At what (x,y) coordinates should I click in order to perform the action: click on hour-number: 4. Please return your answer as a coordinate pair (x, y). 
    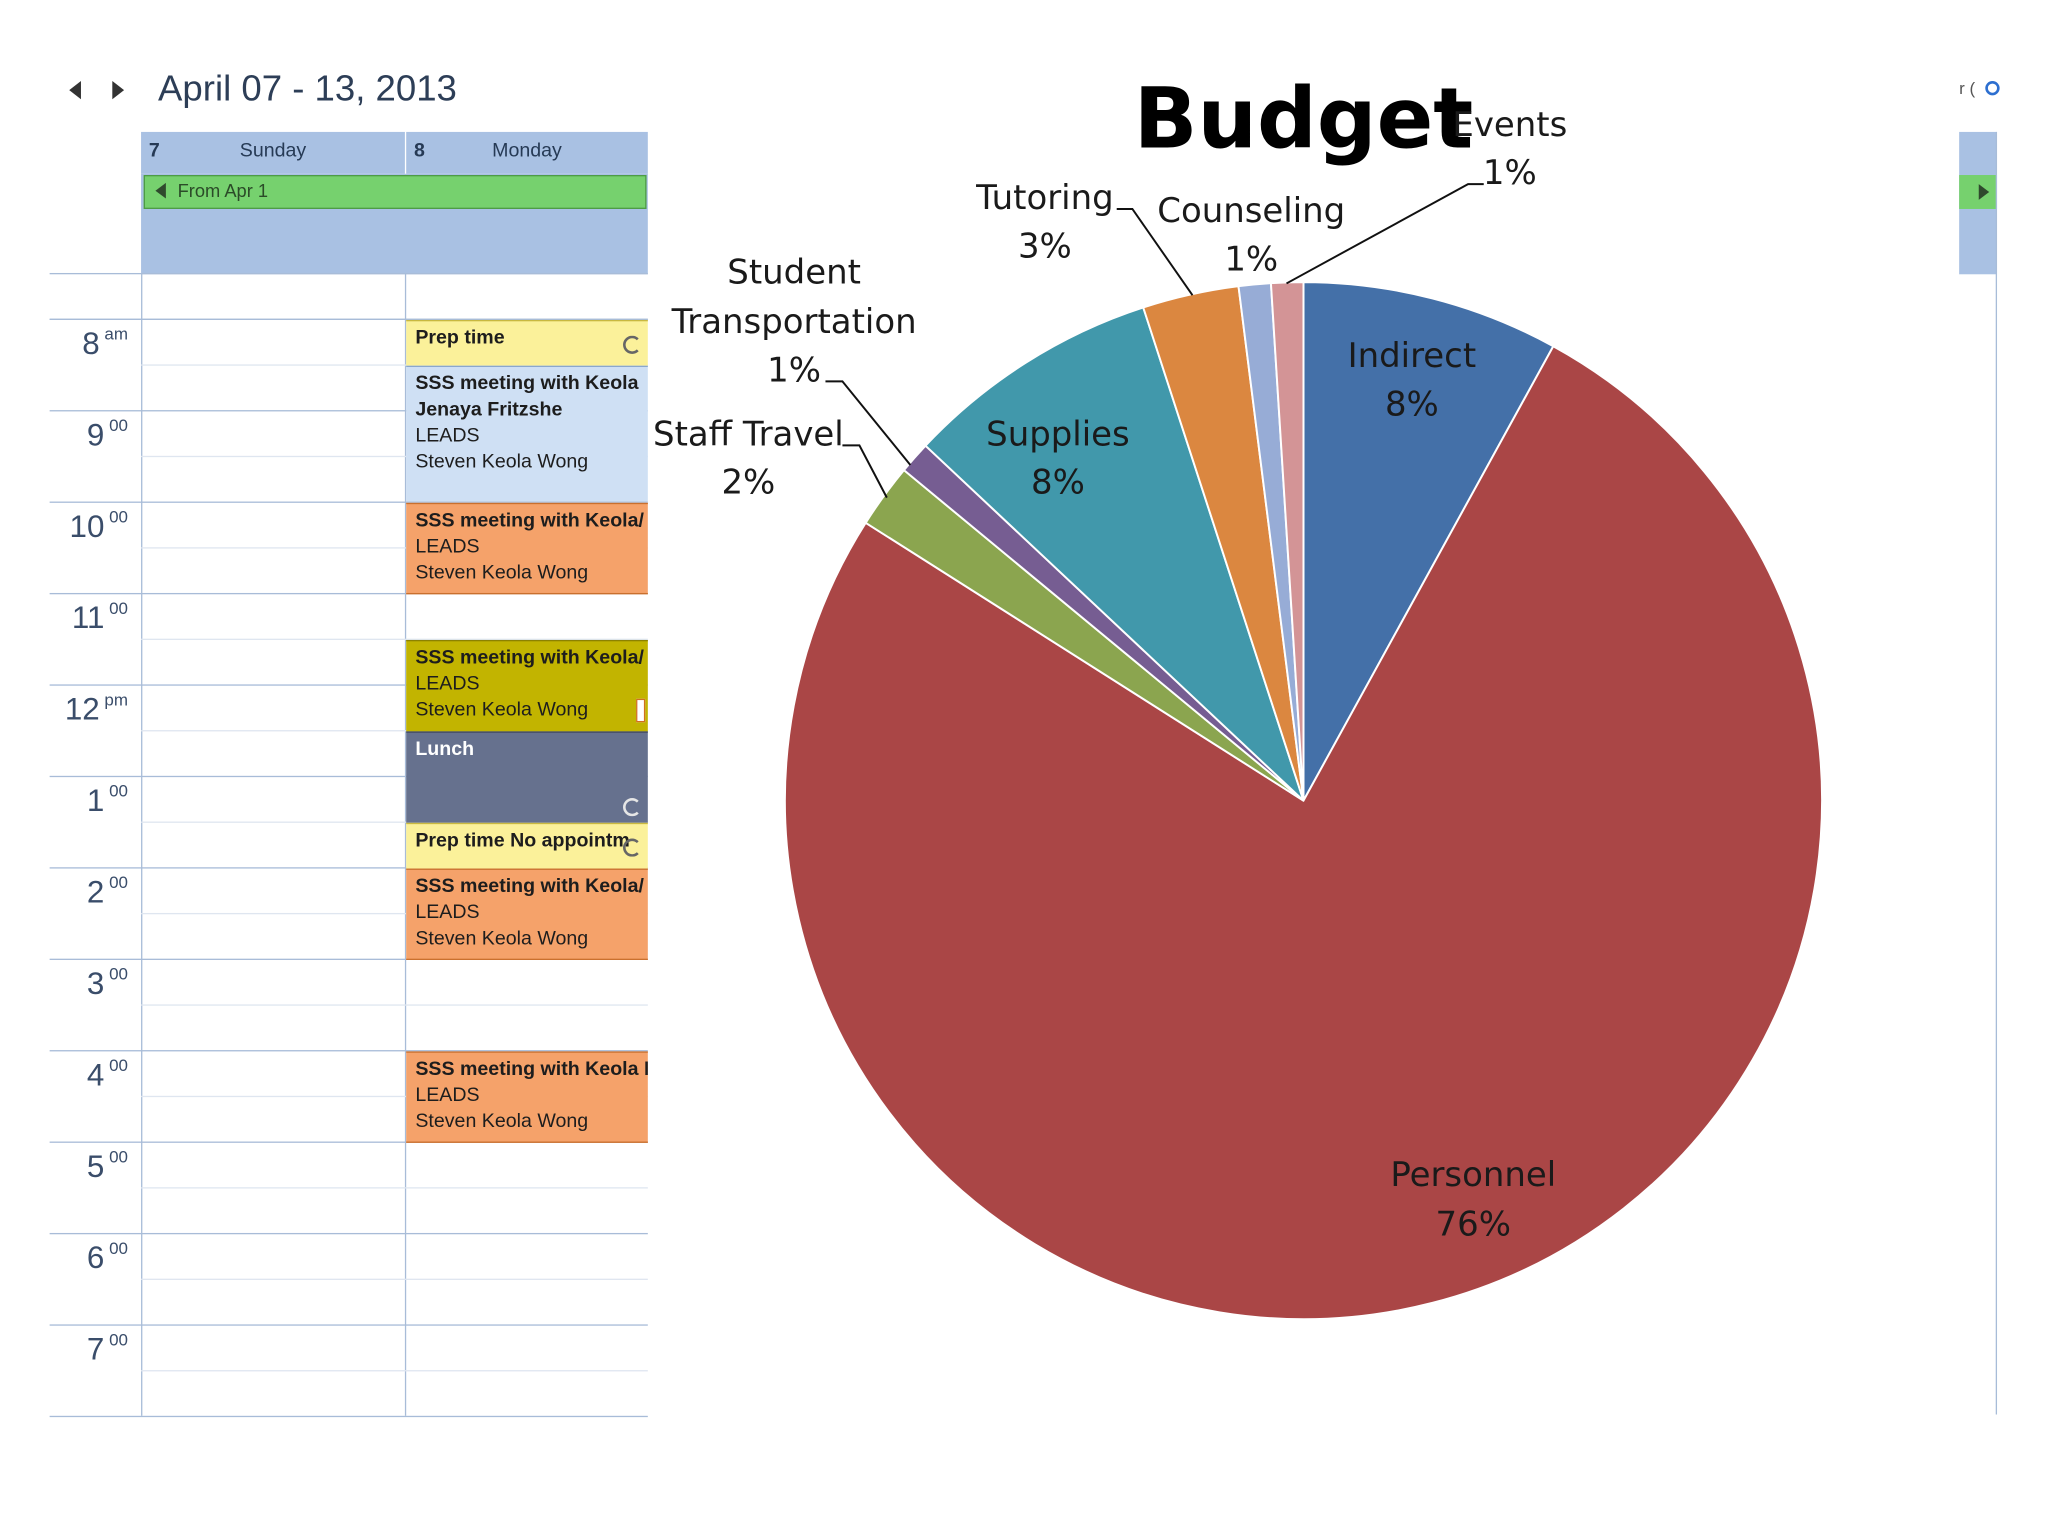
    Looking at the image, I should click on (95, 1075).